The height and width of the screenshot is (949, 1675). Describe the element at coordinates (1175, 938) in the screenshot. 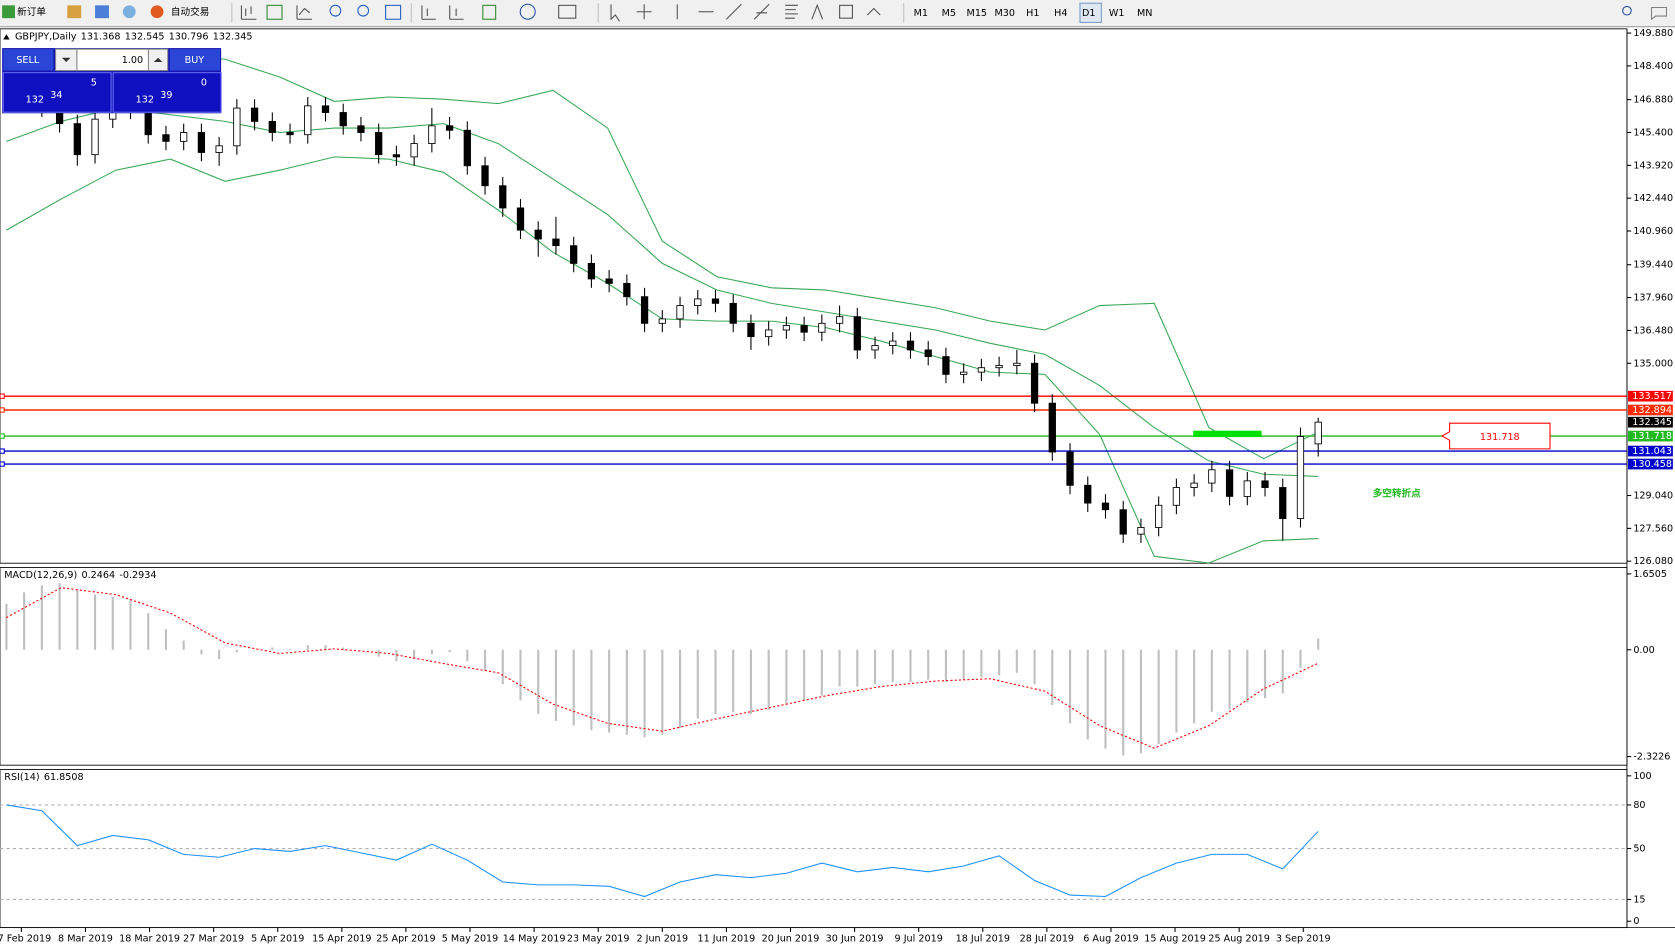

I see `x-tick-label: 15 Aug 2019` at that location.